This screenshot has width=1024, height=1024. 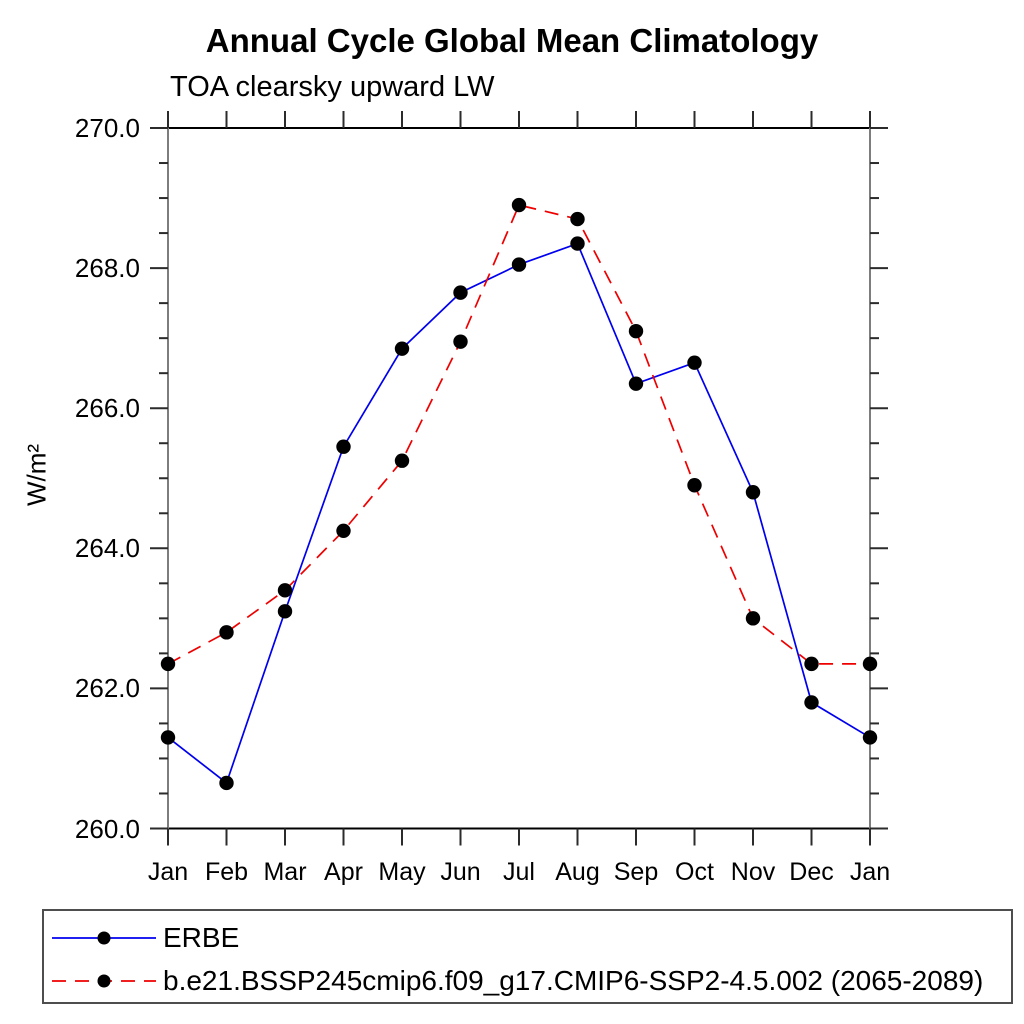 What do you see at coordinates (512, 40) in the screenshot?
I see `chart-title: Annual Cycle Global Mean Climatology` at bounding box center [512, 40].